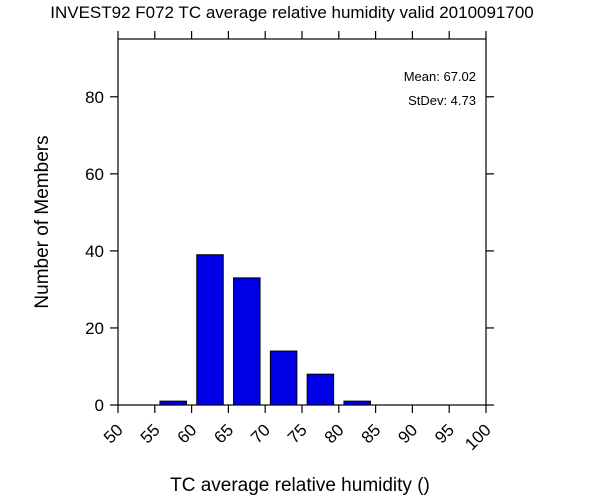 This screenshot has height=499, width=600. Describe the element at coordinates (260, 433) in the screenshot. I see `x-tick-label: 70` at that location.